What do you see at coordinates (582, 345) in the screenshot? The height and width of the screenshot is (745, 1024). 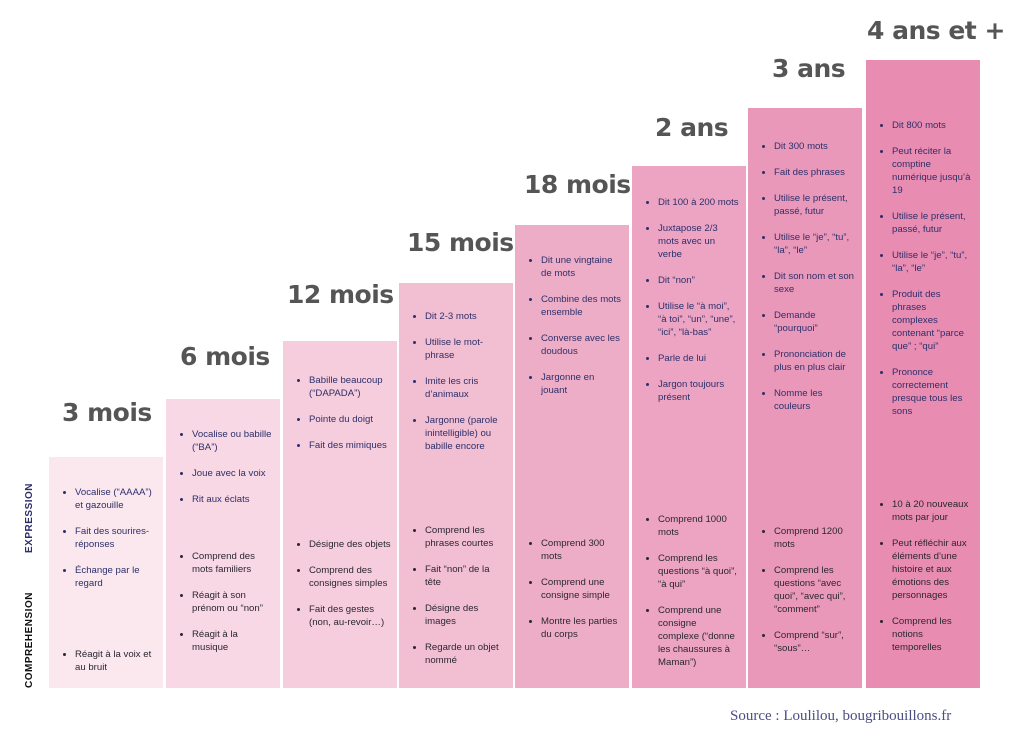 I see `expression-item: Converse avec les doudous` at bounding box center [582, 345].